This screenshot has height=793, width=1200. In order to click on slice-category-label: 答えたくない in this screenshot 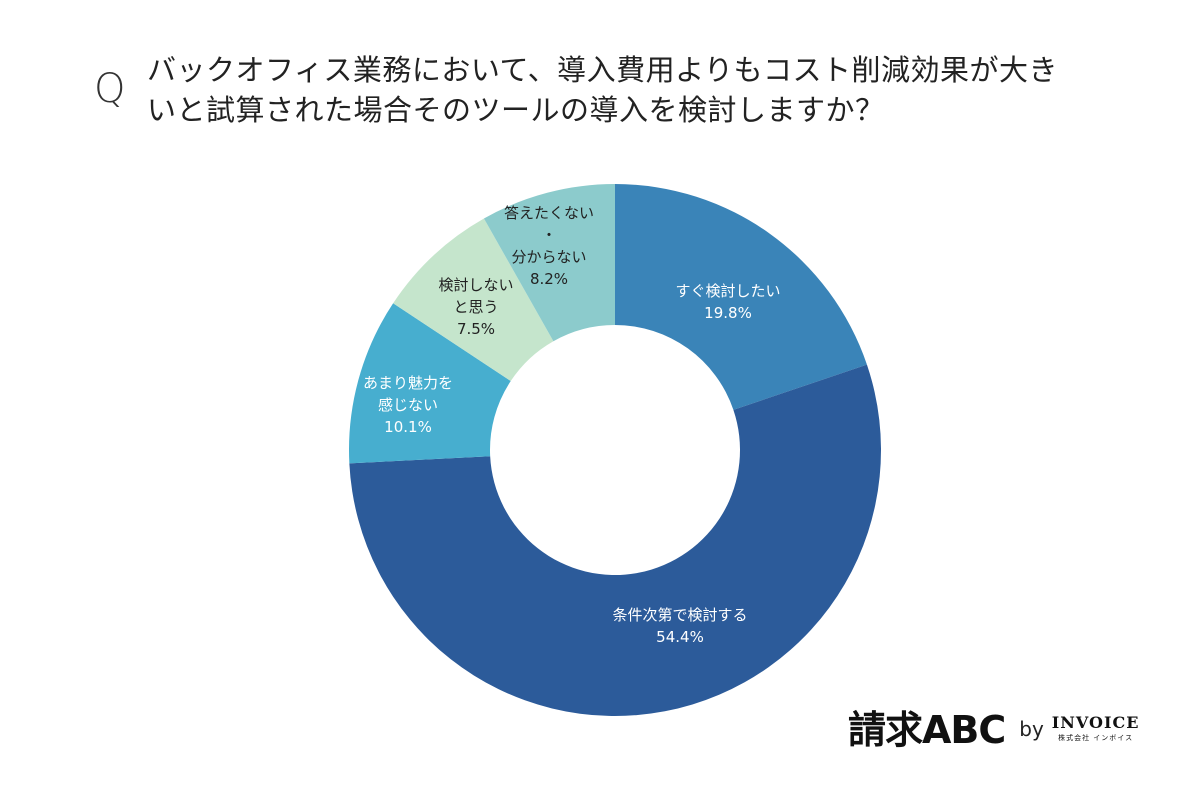, I will do `click(549, 213)`.